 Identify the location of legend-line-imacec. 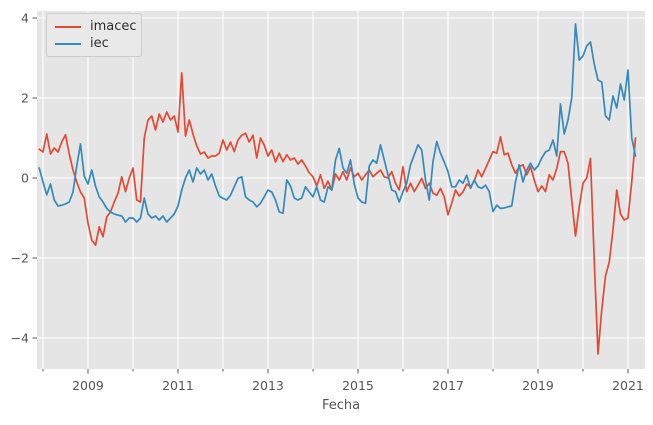
(68, 26).